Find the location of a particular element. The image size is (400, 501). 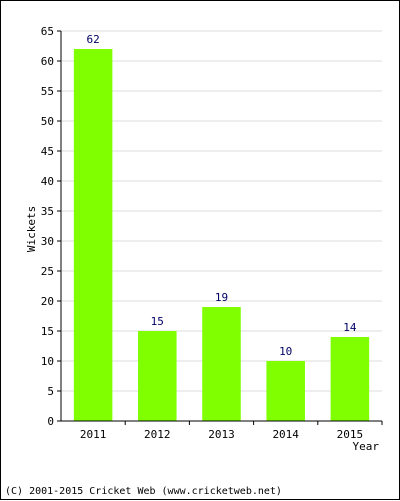

bar-2013 is located at coordinates (221, 364).